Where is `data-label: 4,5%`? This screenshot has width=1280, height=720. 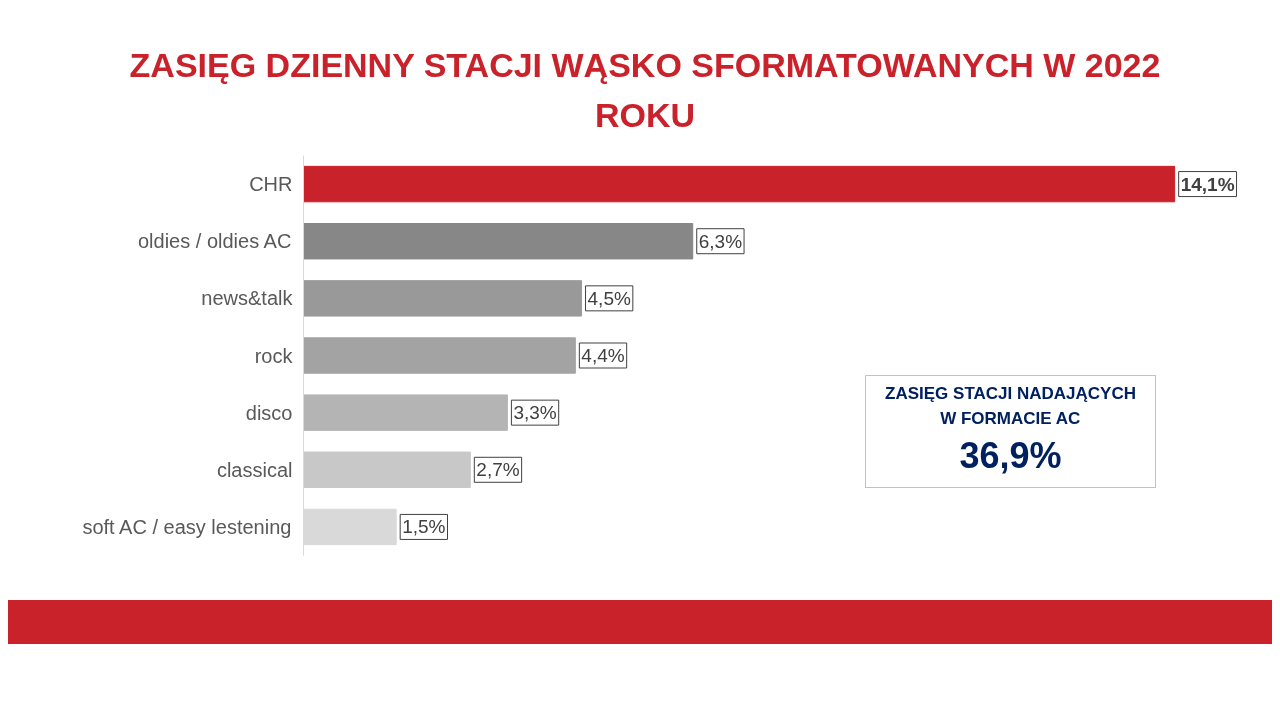 data-label: 4,5% is located at coordinates (609, 298).